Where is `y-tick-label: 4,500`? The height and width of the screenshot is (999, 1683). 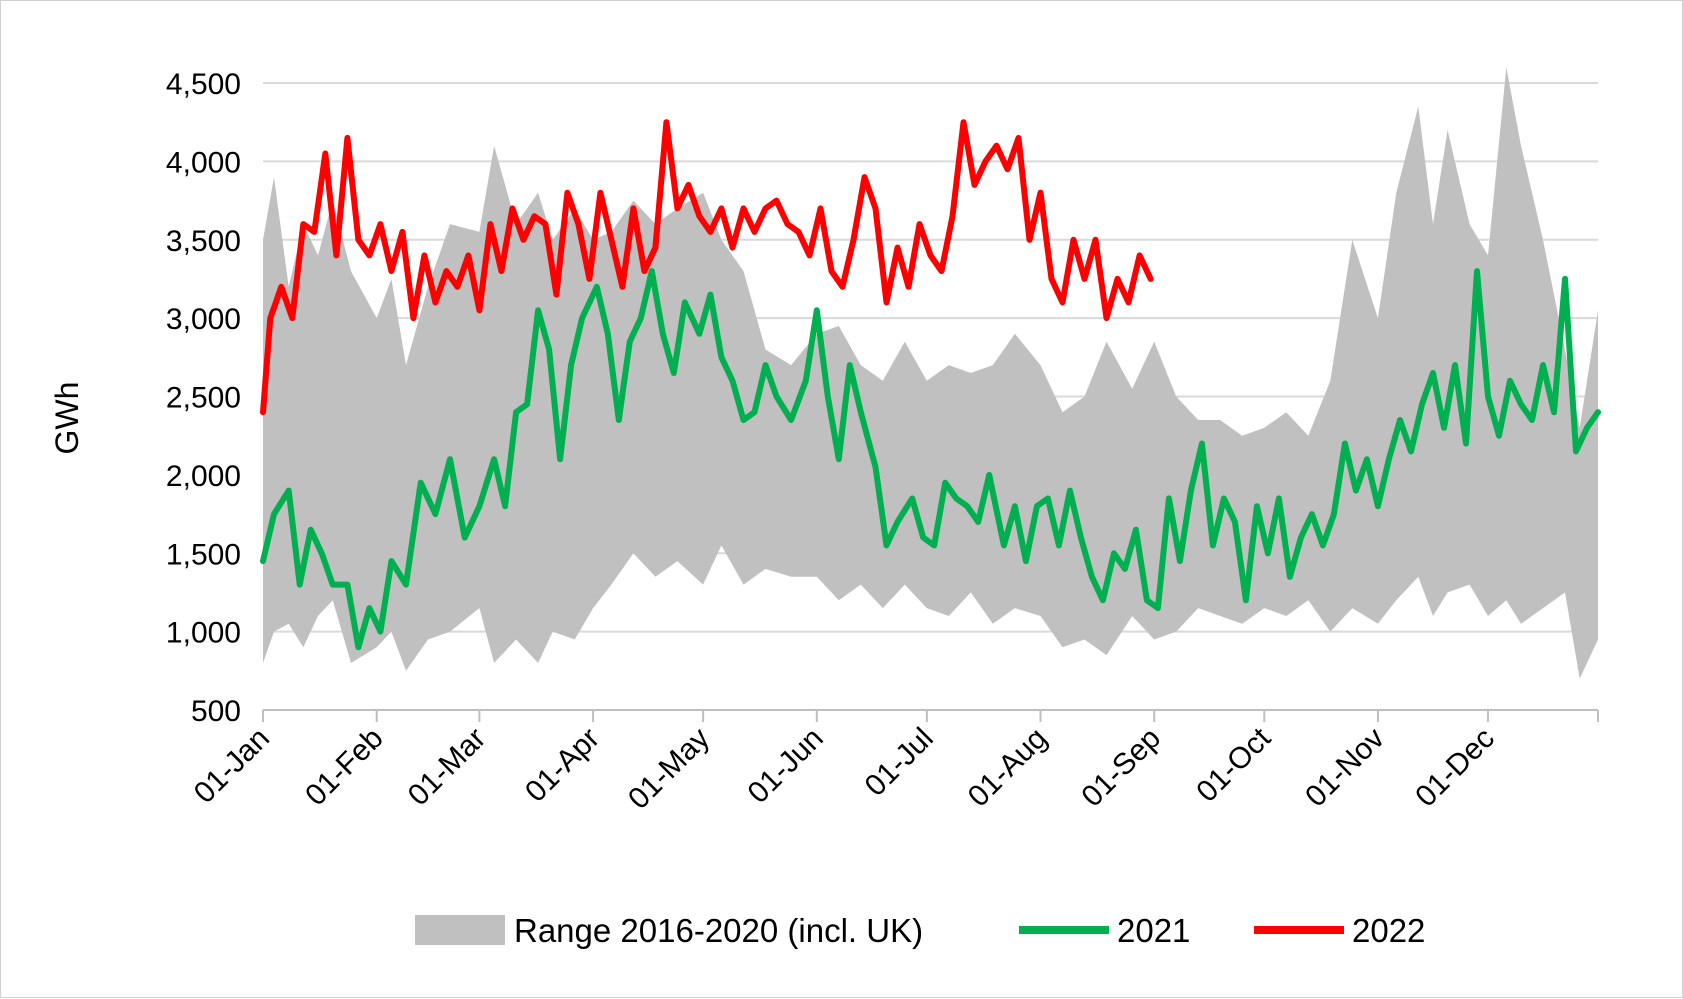 y-tick-label: 4,500 is located at coordinates (203, 84).